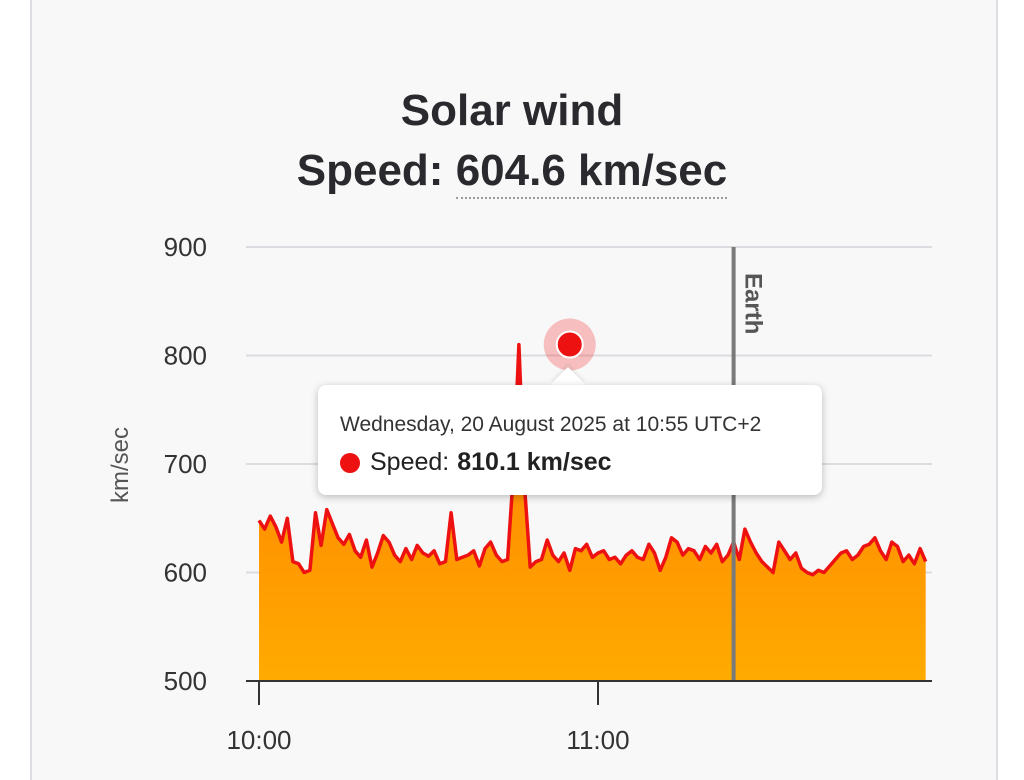 Image resolution: width=1024 pixels, height=780 pixels. What do you see at coordinates (185, 247) in the screenshot?
I see `y-tick-label: 900` at bounding box center [185, 247].